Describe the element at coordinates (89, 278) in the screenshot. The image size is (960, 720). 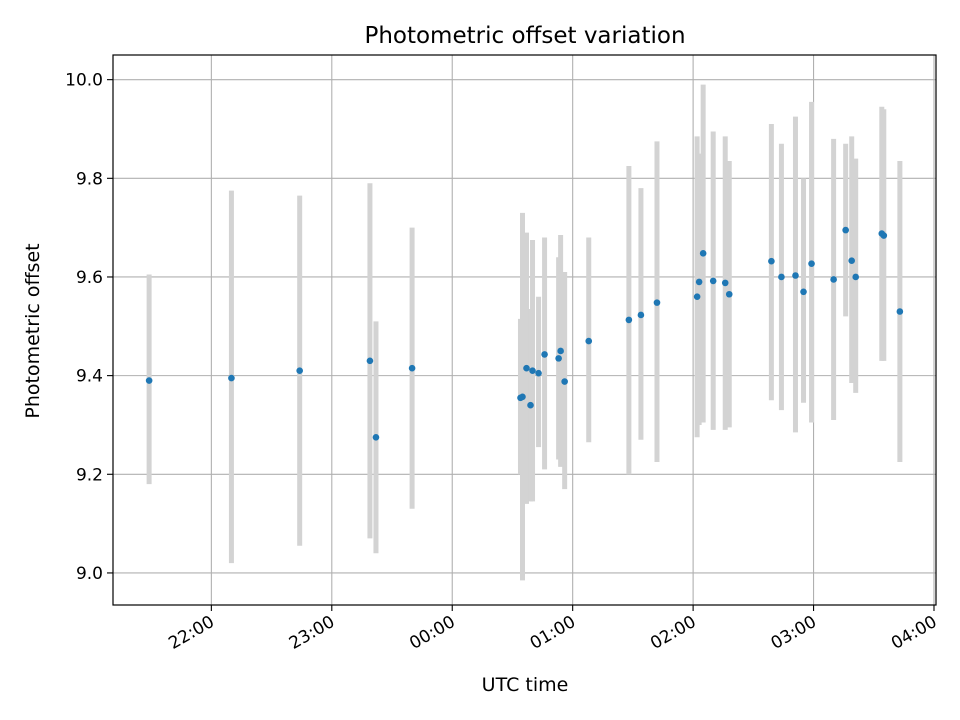
I see `y-tick-label: 9.6` at that location.